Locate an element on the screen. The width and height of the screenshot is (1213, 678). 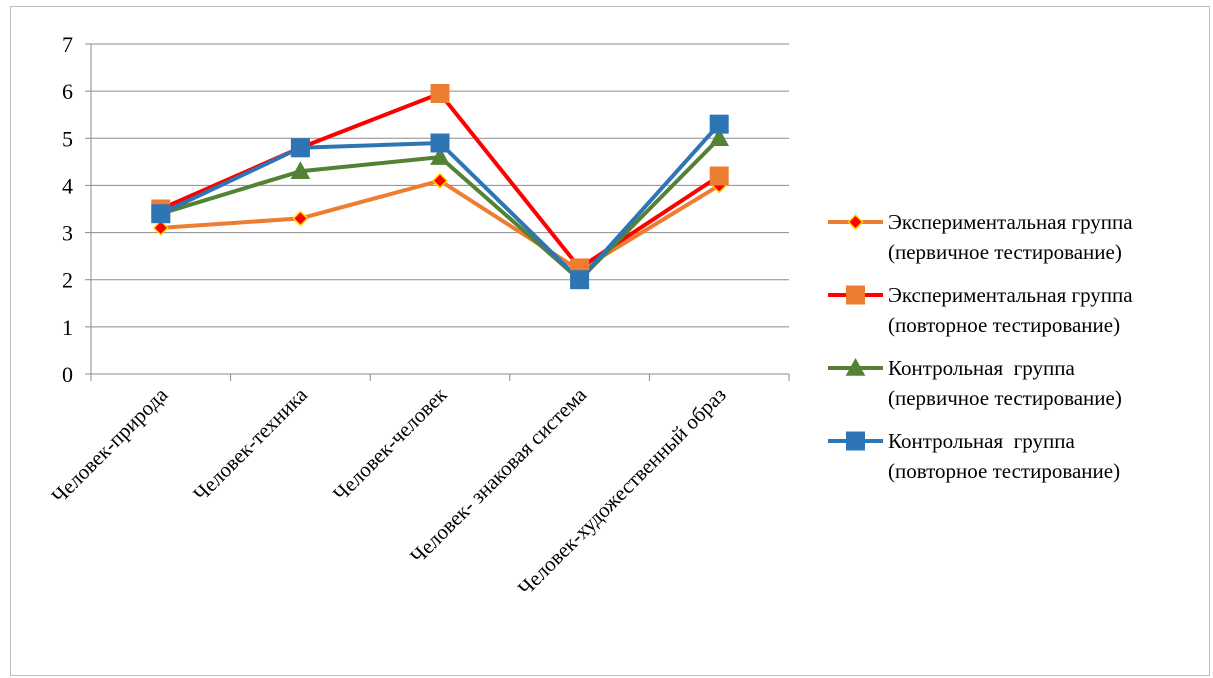
y-tick-label: 3 is located at coordinates (67, 233).